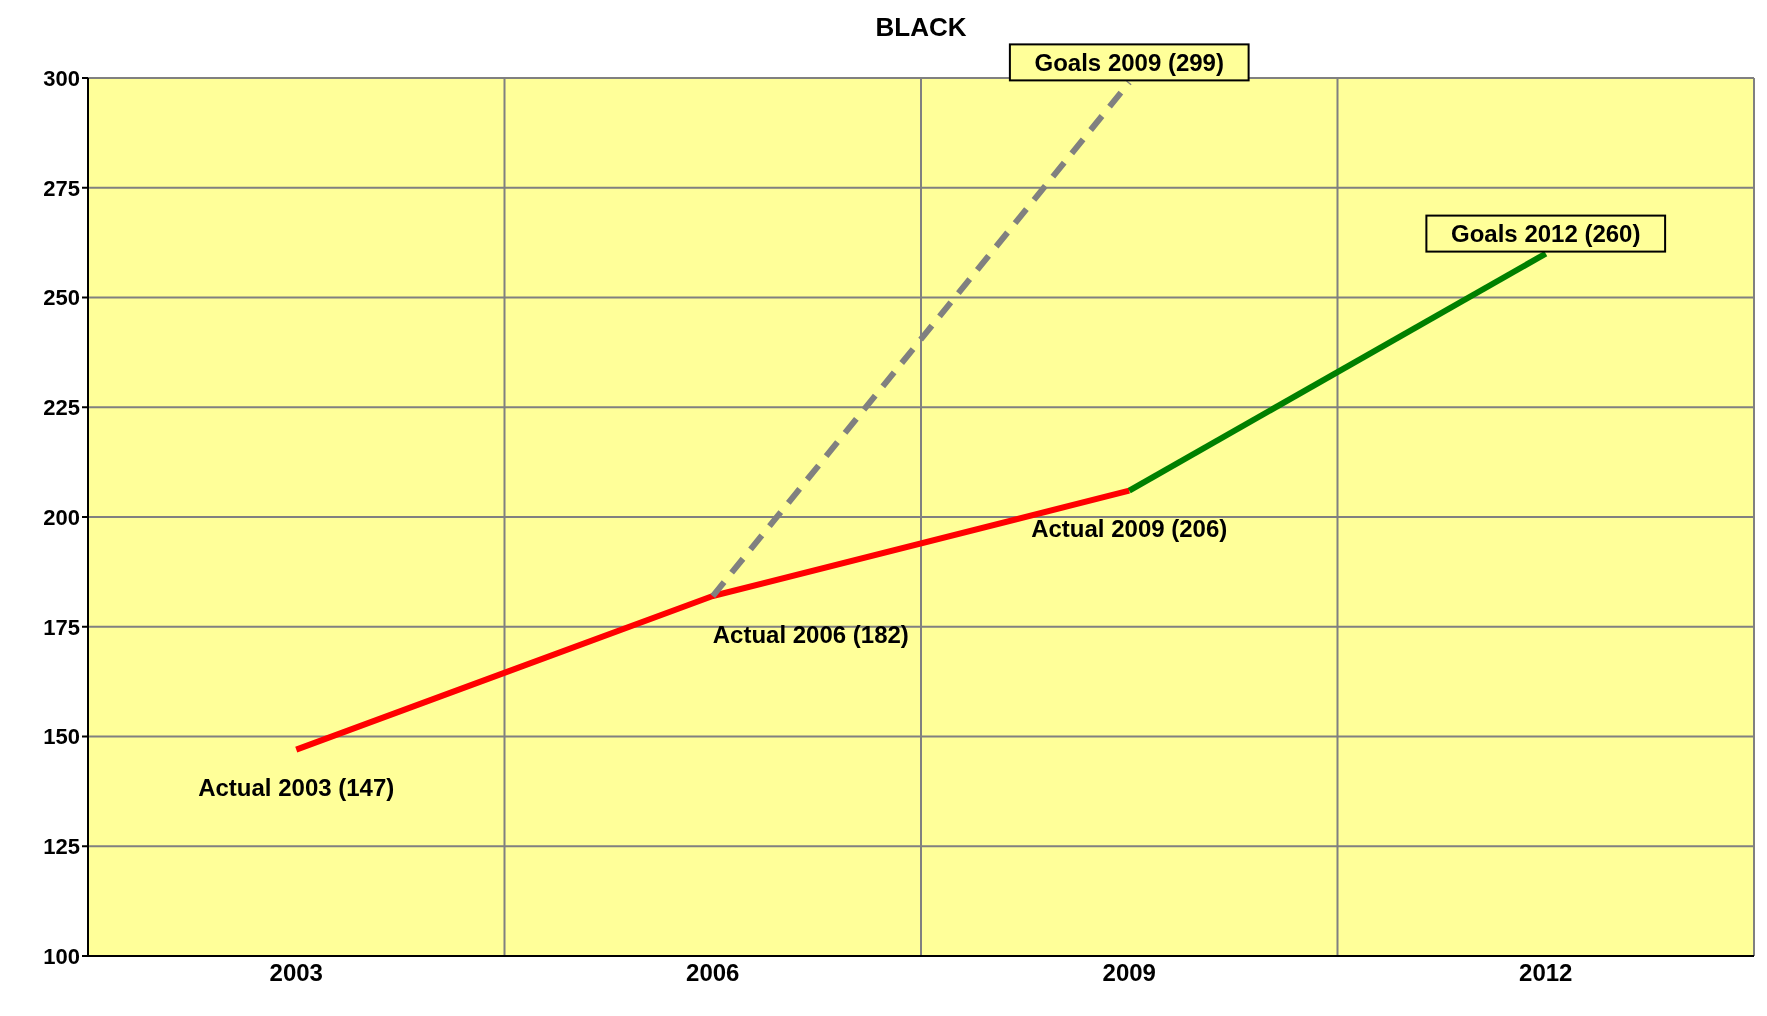 This screenshot has height=1016, width=1767. Describe the element at coordinates (1546, 234) in the screenshot. I see `annotation: Goals 2012 (260)` at that location.